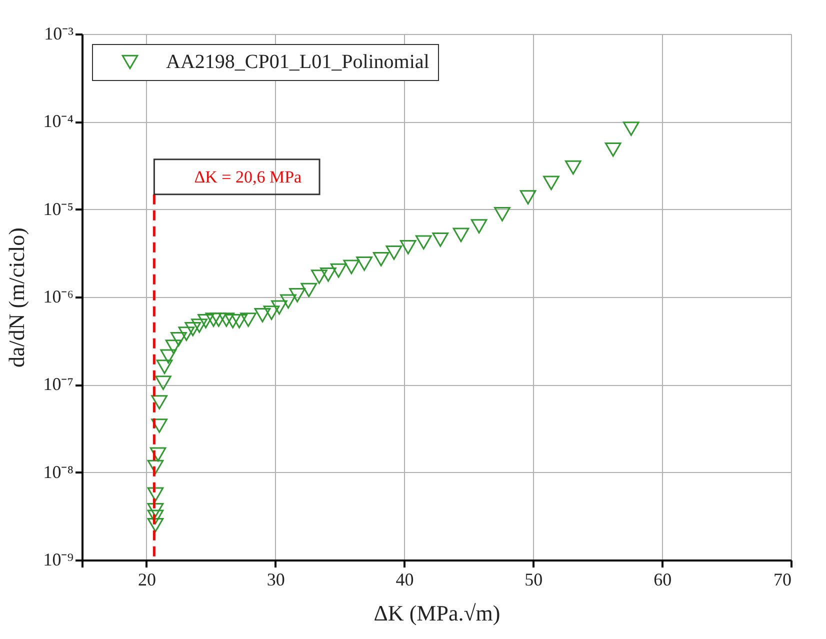  Describe the element at coordinates (58, 121) in the screenshot. I see `y-tick-label: 10⁻⁴` at that location.